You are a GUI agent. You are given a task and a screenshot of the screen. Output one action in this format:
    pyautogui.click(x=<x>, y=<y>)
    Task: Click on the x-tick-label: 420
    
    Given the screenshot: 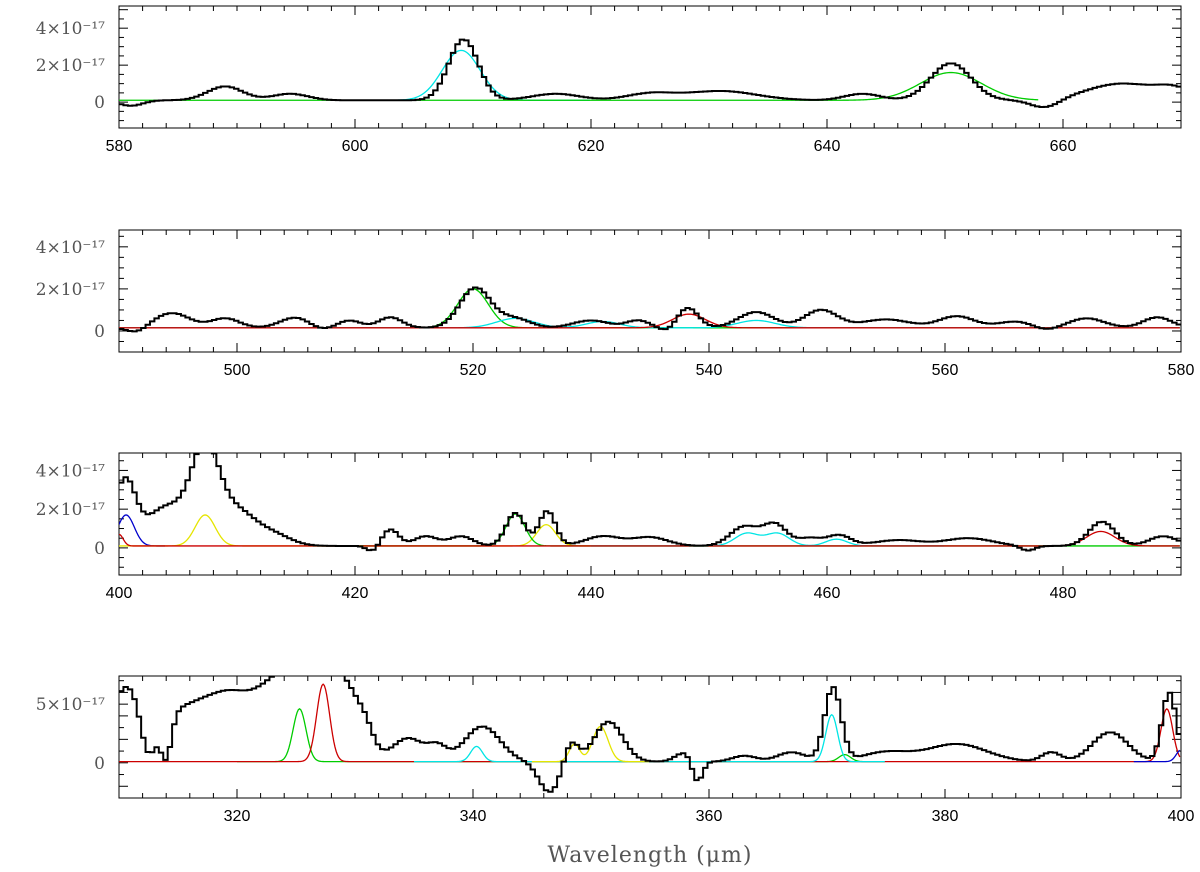 What is the action you would take?
    pyautogui.click(x=355, y=593)
    